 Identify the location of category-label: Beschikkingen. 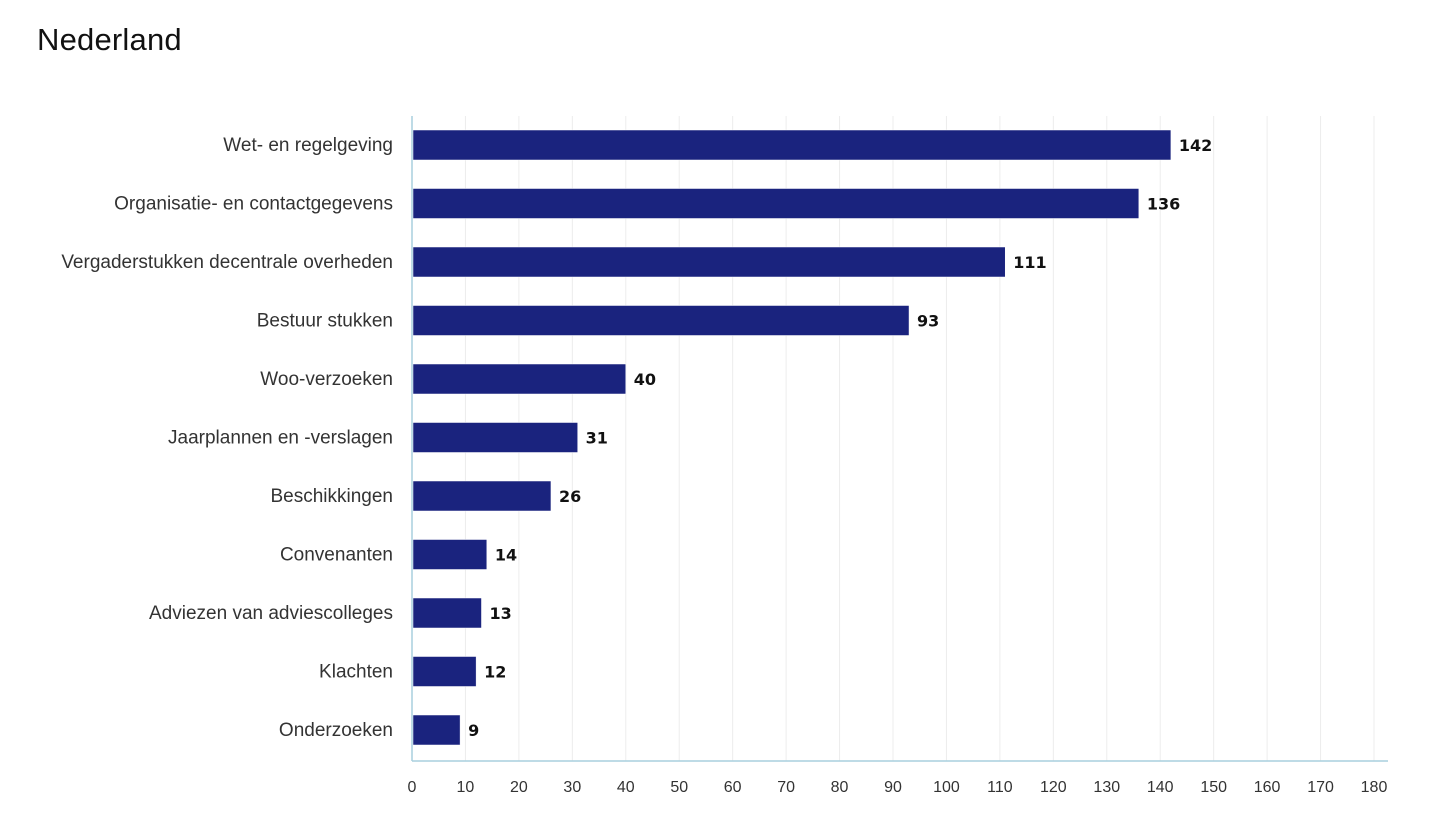
(331, 496).